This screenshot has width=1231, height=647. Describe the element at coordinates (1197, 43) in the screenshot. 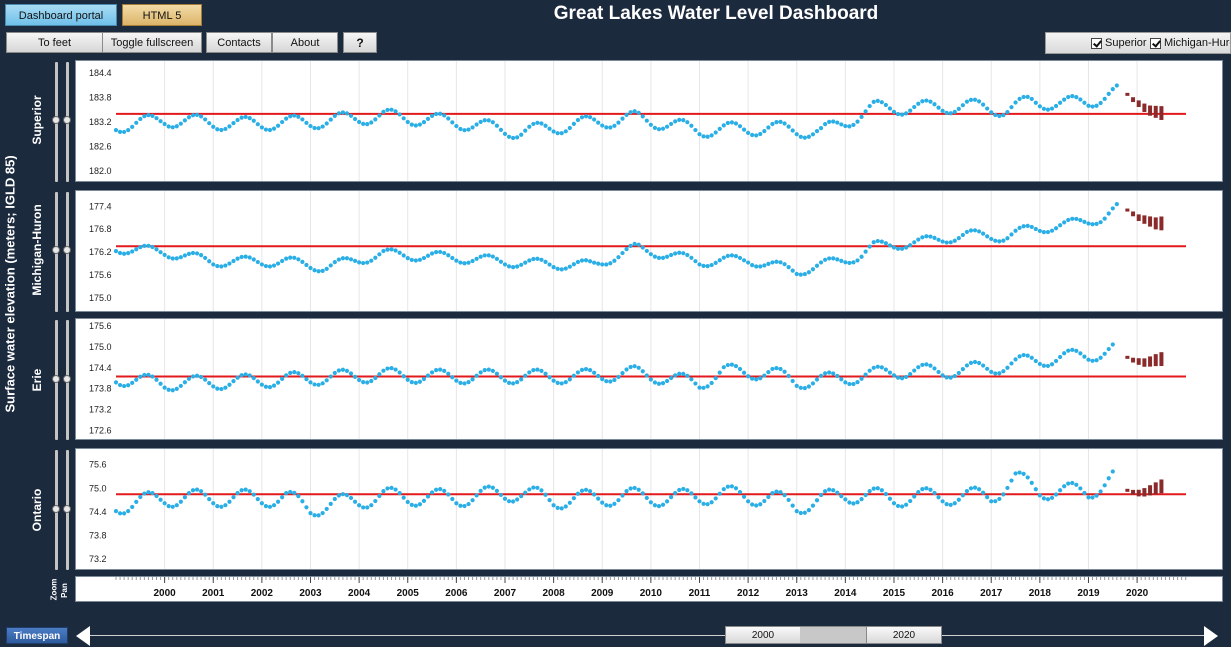

I see `legend-label: Michigan-Huron` at that location.